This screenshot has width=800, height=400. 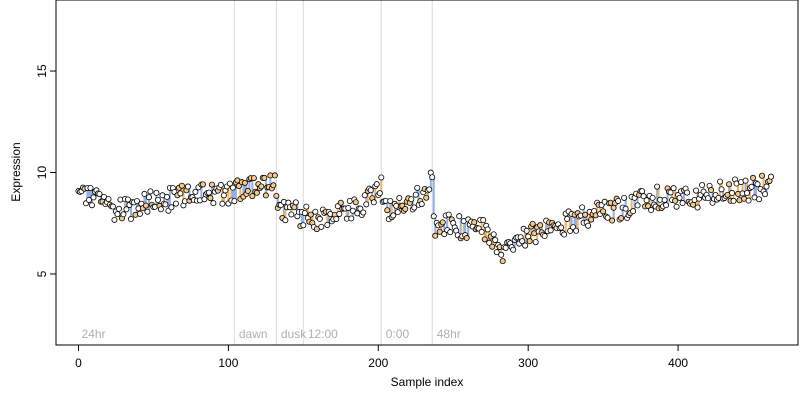 I want to click on y-tick-label: 15, so click(x=42, y=71).